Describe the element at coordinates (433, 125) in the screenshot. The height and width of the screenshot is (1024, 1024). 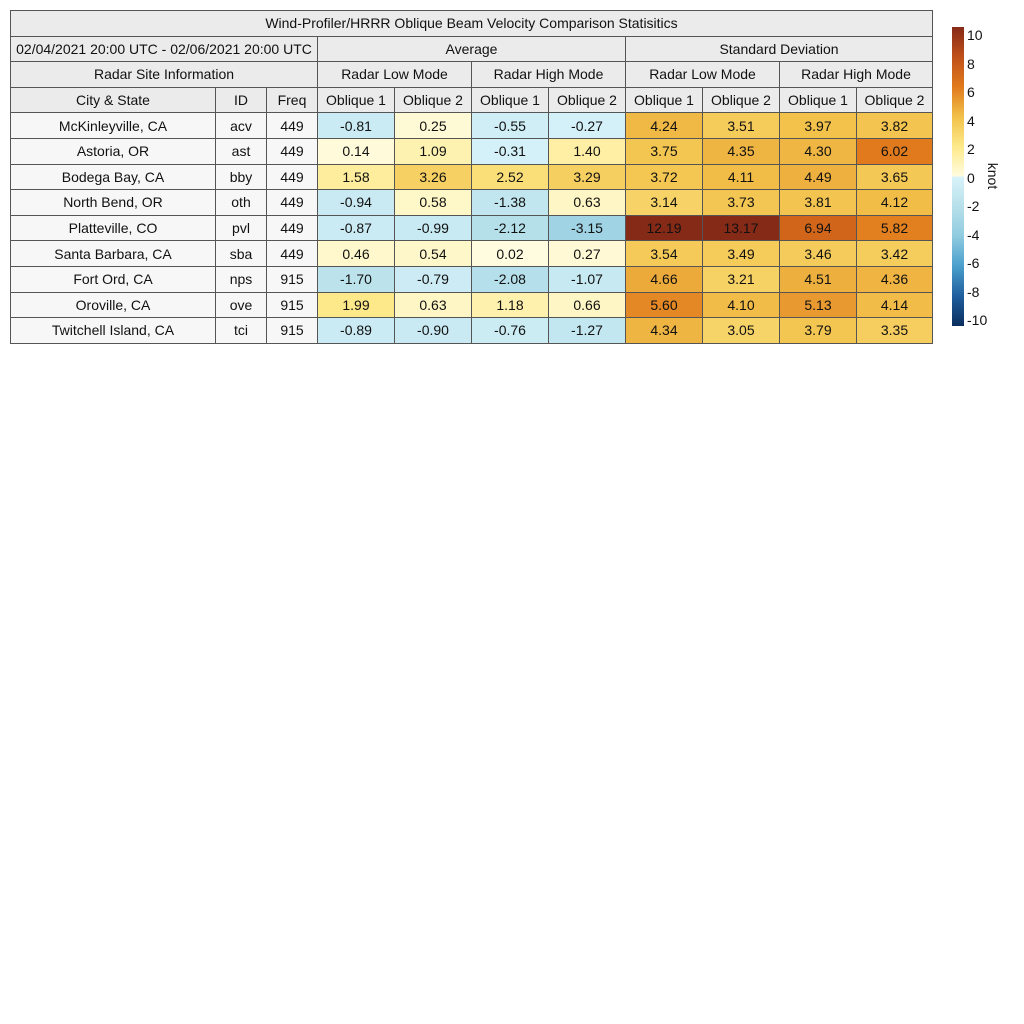
I see `value-cell: 0.25` at that location.